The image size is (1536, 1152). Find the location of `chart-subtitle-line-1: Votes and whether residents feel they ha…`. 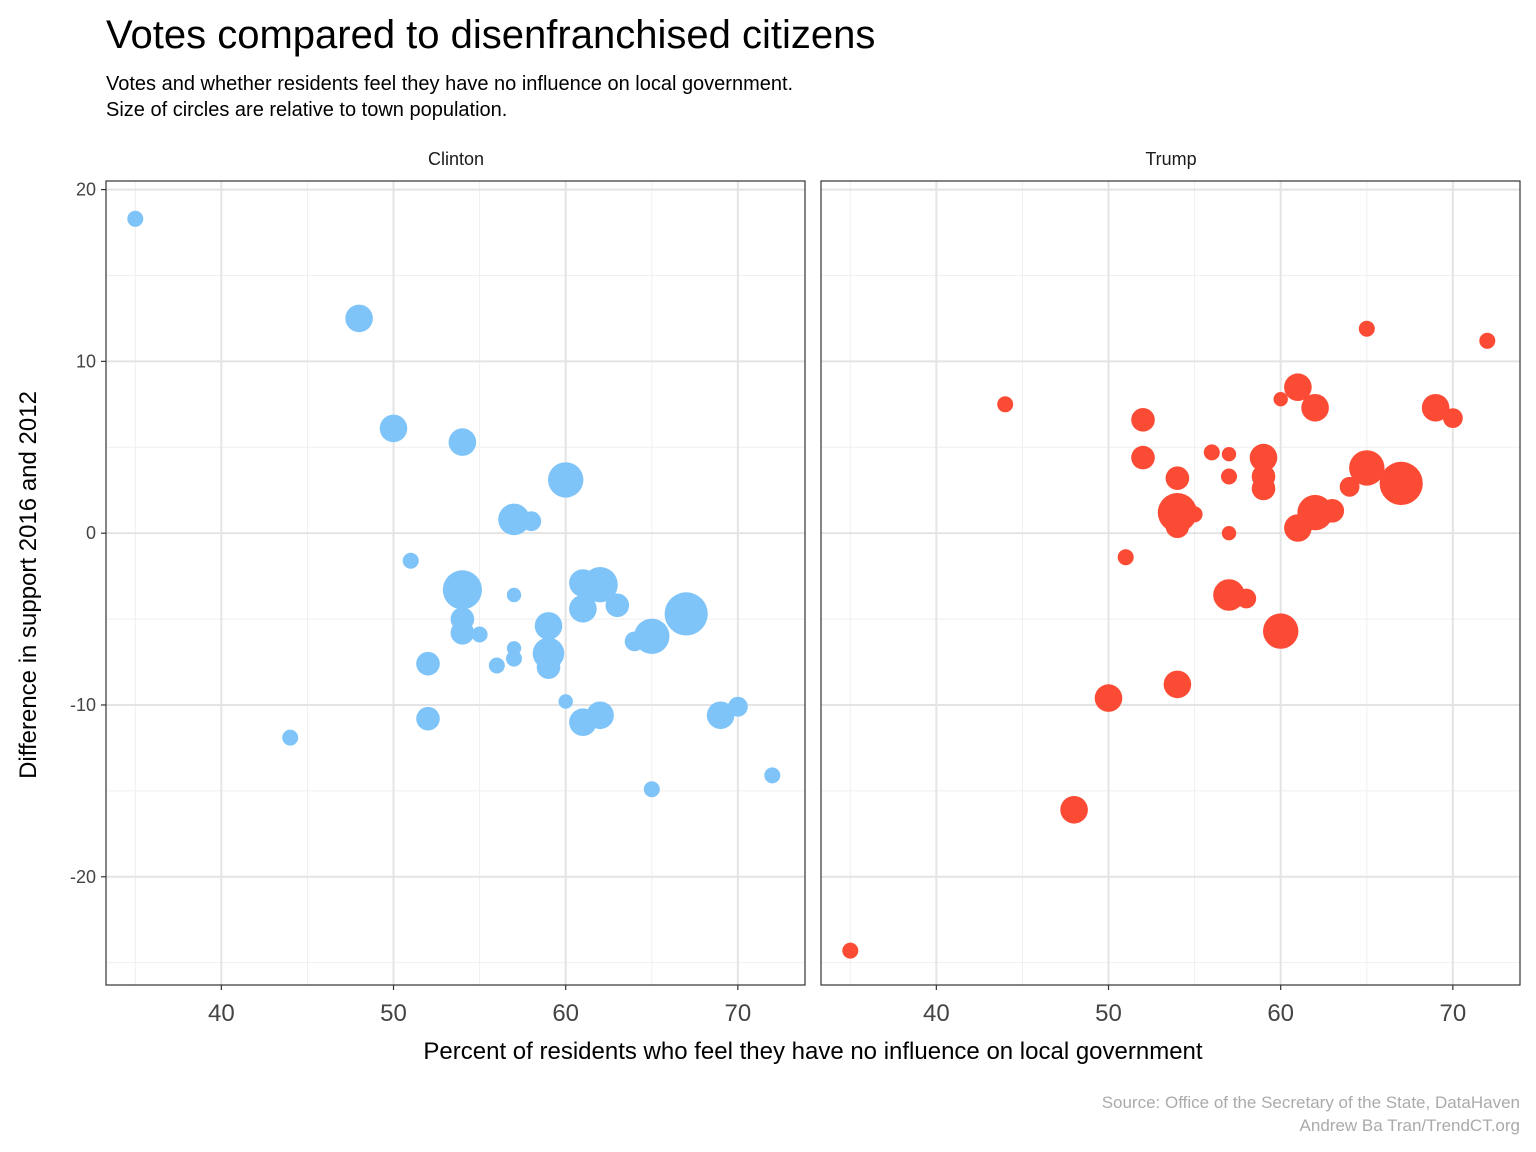

chart-subtitle-line-1: Votes and whether residents feel they ha… is located at coordinates (449, 84).